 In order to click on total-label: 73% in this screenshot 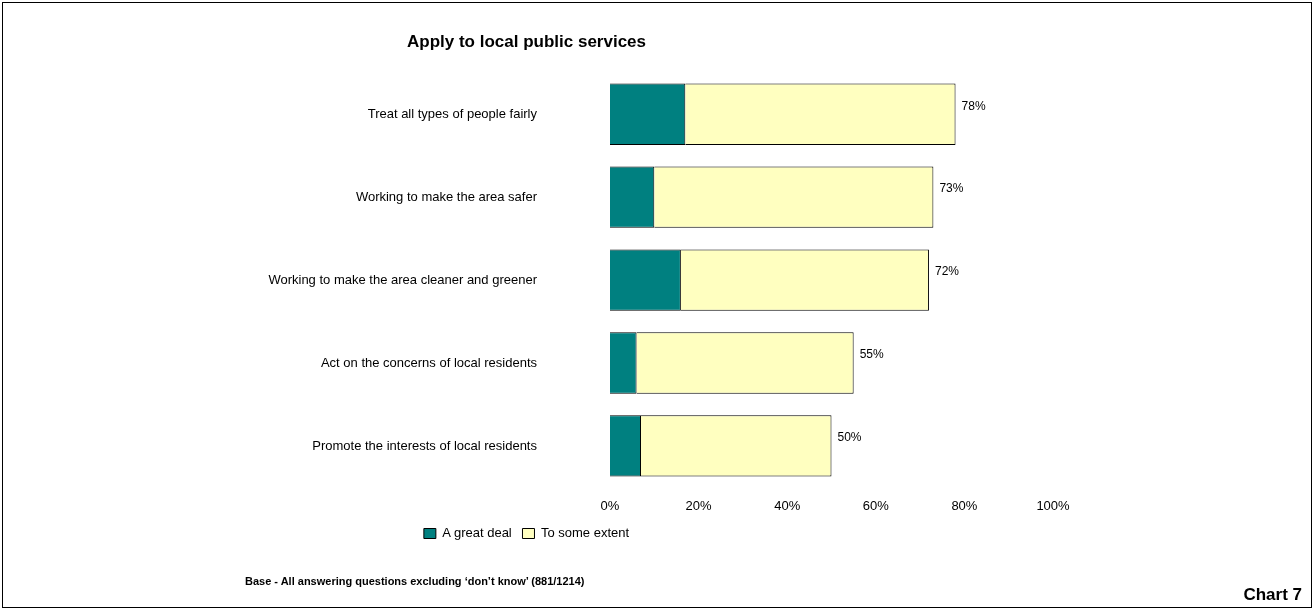, I will do `click(951, 188)`.